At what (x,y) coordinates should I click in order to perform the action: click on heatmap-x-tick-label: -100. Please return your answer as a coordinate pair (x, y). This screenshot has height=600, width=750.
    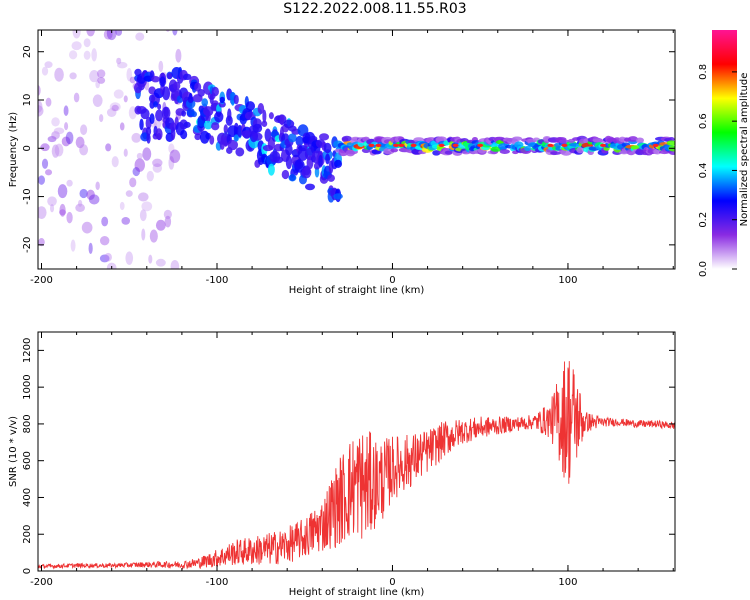
    Looking at the image, I should click on (217, 280).